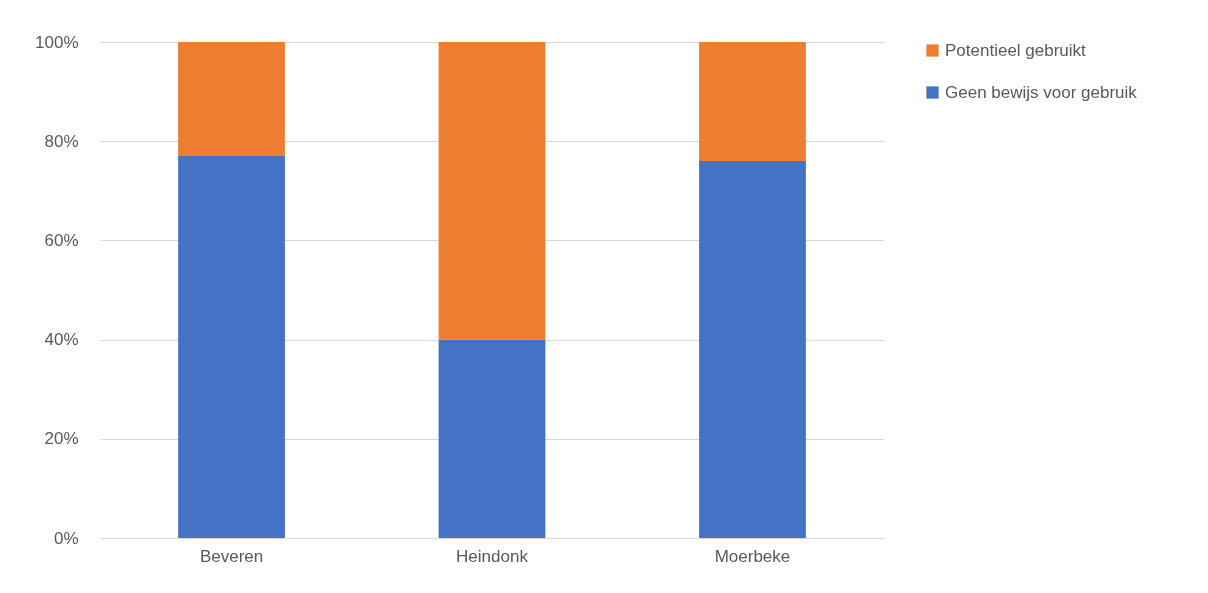 The width and height of the screenshot is (1208, 593). What do you see at coordinates (61, 240) in the screenshot?
I see `y-tick-label: 60%` at bounding box center [61, 240].